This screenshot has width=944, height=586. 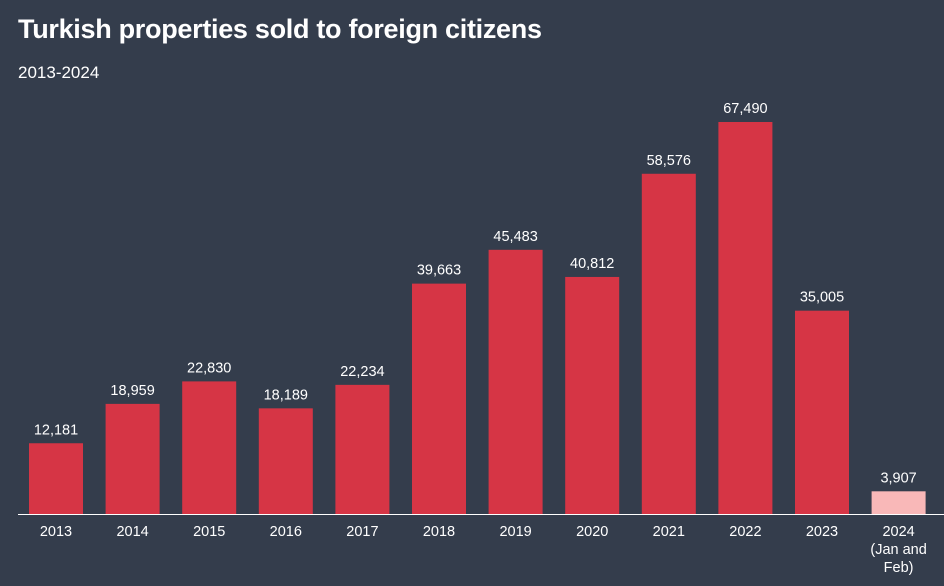 I want to click on bar-2021, so click(x=668, y=343).